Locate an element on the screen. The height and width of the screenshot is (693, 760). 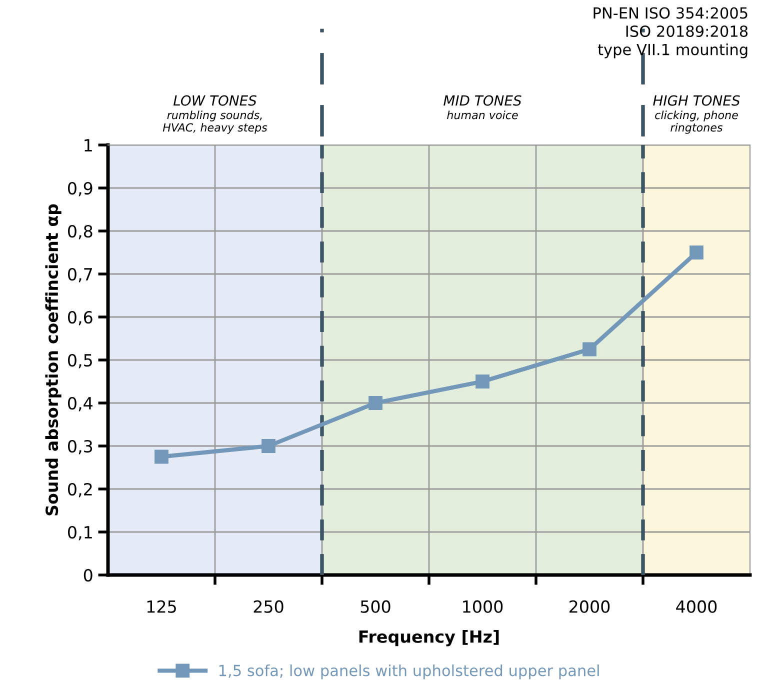
y-tick-label: 0,7 is located at coordinates (80, 275).